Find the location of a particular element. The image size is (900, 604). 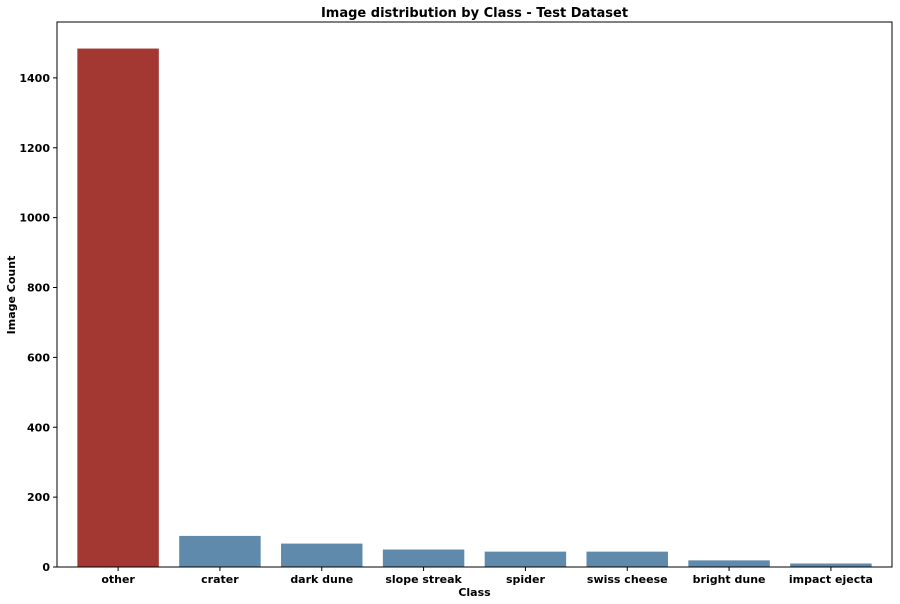

y-tick-label: 400 is located at coordinates (38, 427).